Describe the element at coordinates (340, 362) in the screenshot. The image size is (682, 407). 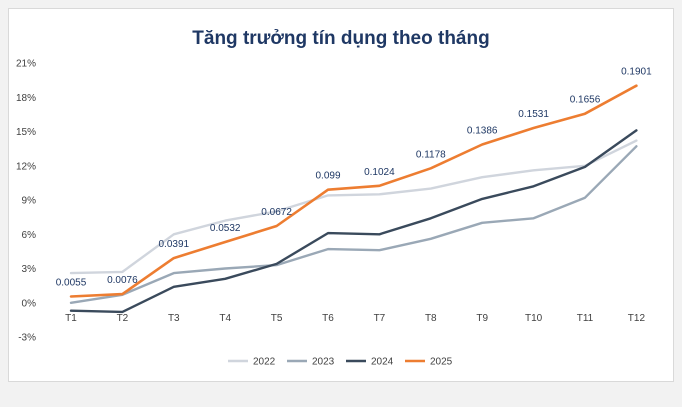
I see `legend: 2022 2023 2024 2025` at that location.